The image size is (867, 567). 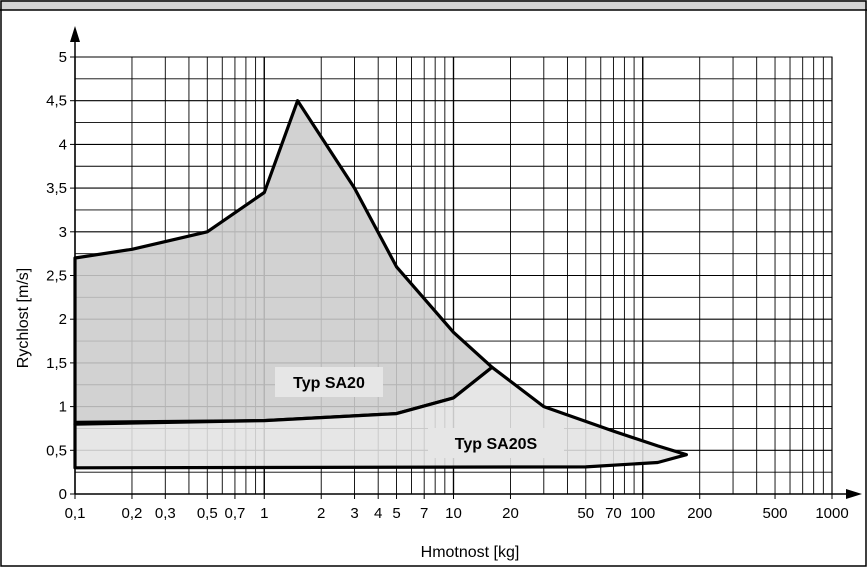 I want to click on y-tick-label: 0,5, so click(x=56, y=450).